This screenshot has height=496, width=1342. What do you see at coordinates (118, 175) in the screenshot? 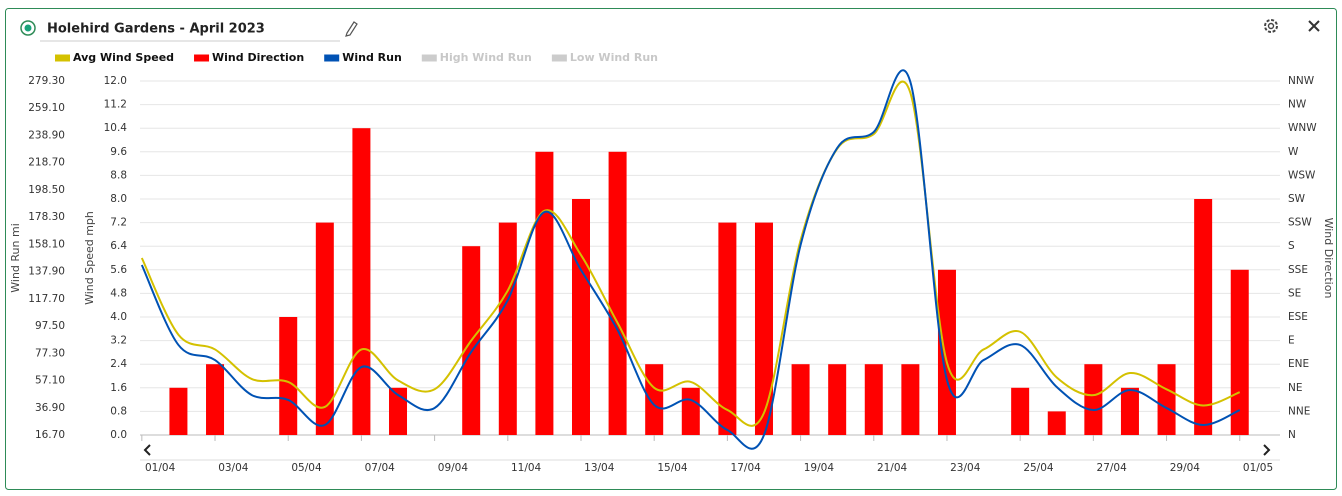
I see `y-tick-label: 8.8` at bounding box center [118, 175].